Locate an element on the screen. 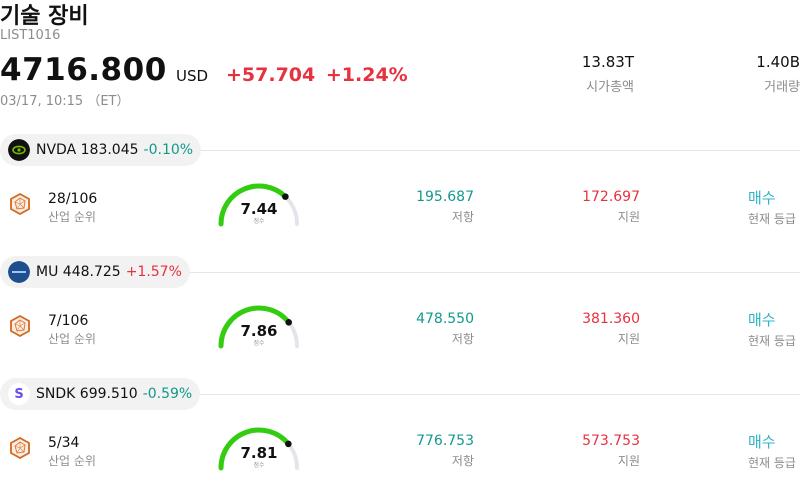 The image size is (800, 488). score-value: 7.44 is located at coordinates (259, 209).